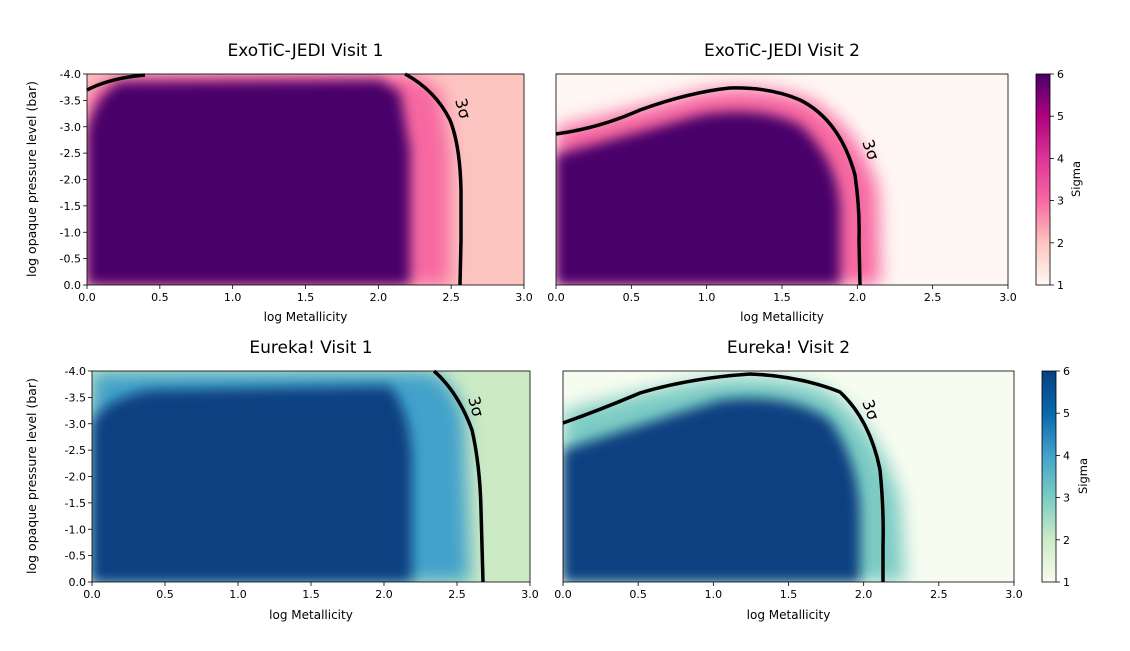 The image size is (1130, 651). I want to click on colorbar-rdpu: 1 2 3 4 5 6 Sigma, so click(1059, 180).